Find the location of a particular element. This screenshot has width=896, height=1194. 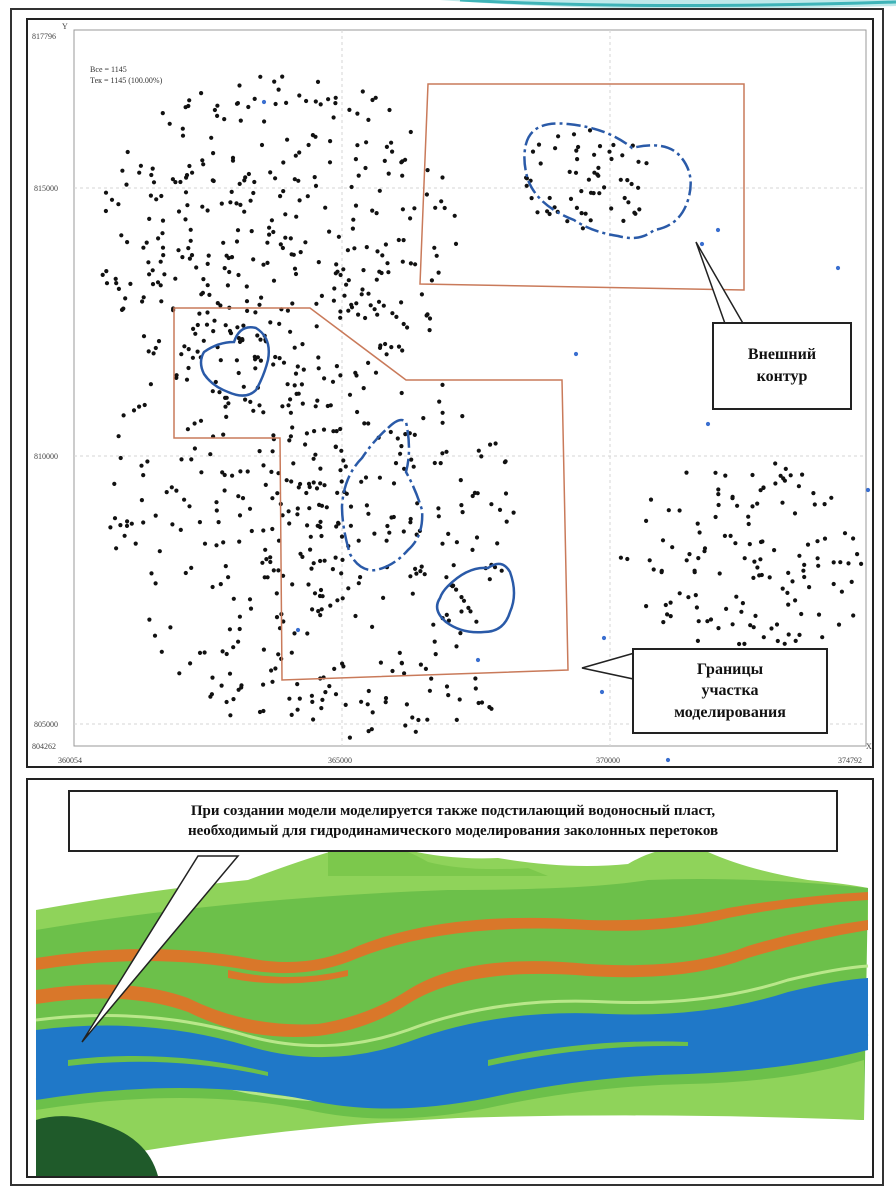

aquifer-pointer is located at coordinates (160, 949).